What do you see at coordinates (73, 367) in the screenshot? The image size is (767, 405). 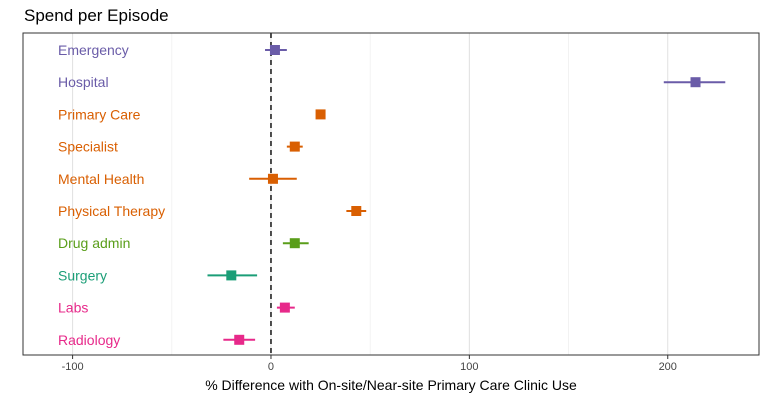 I see `x-tick-label: -100` at bounding box center [73, 367].